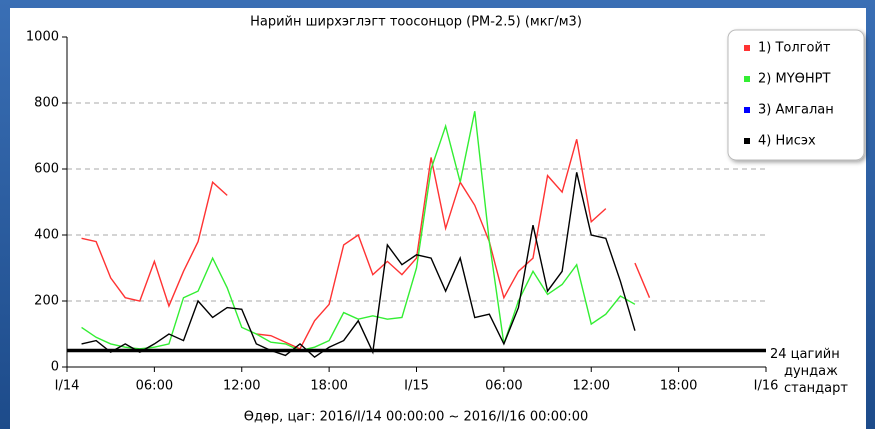  I want to click on reference-label: дундаж, so click(811, 371).